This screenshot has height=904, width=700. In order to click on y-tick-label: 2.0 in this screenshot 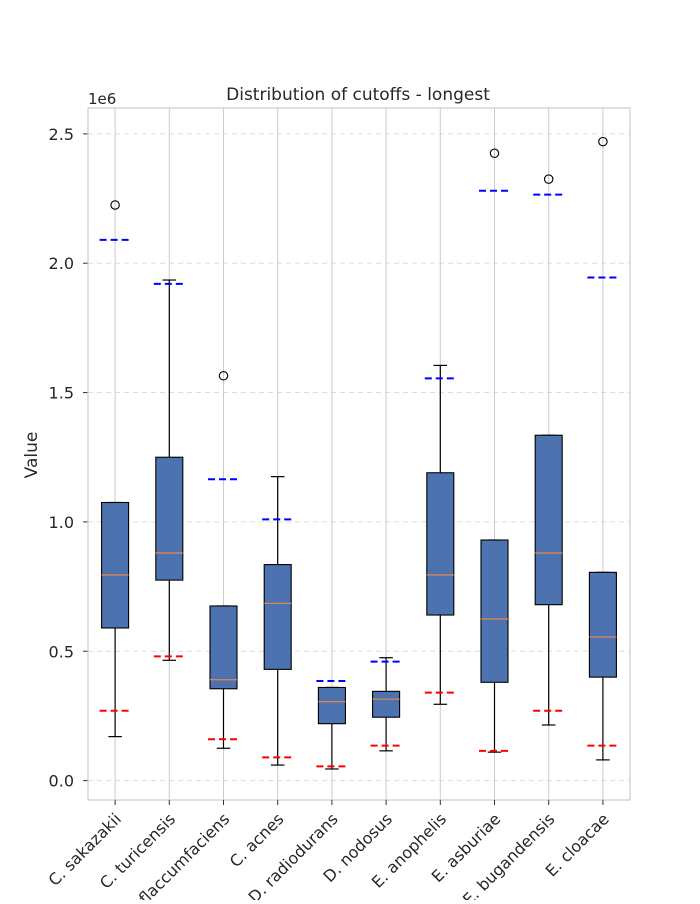, I will do `click(61, 263)`.